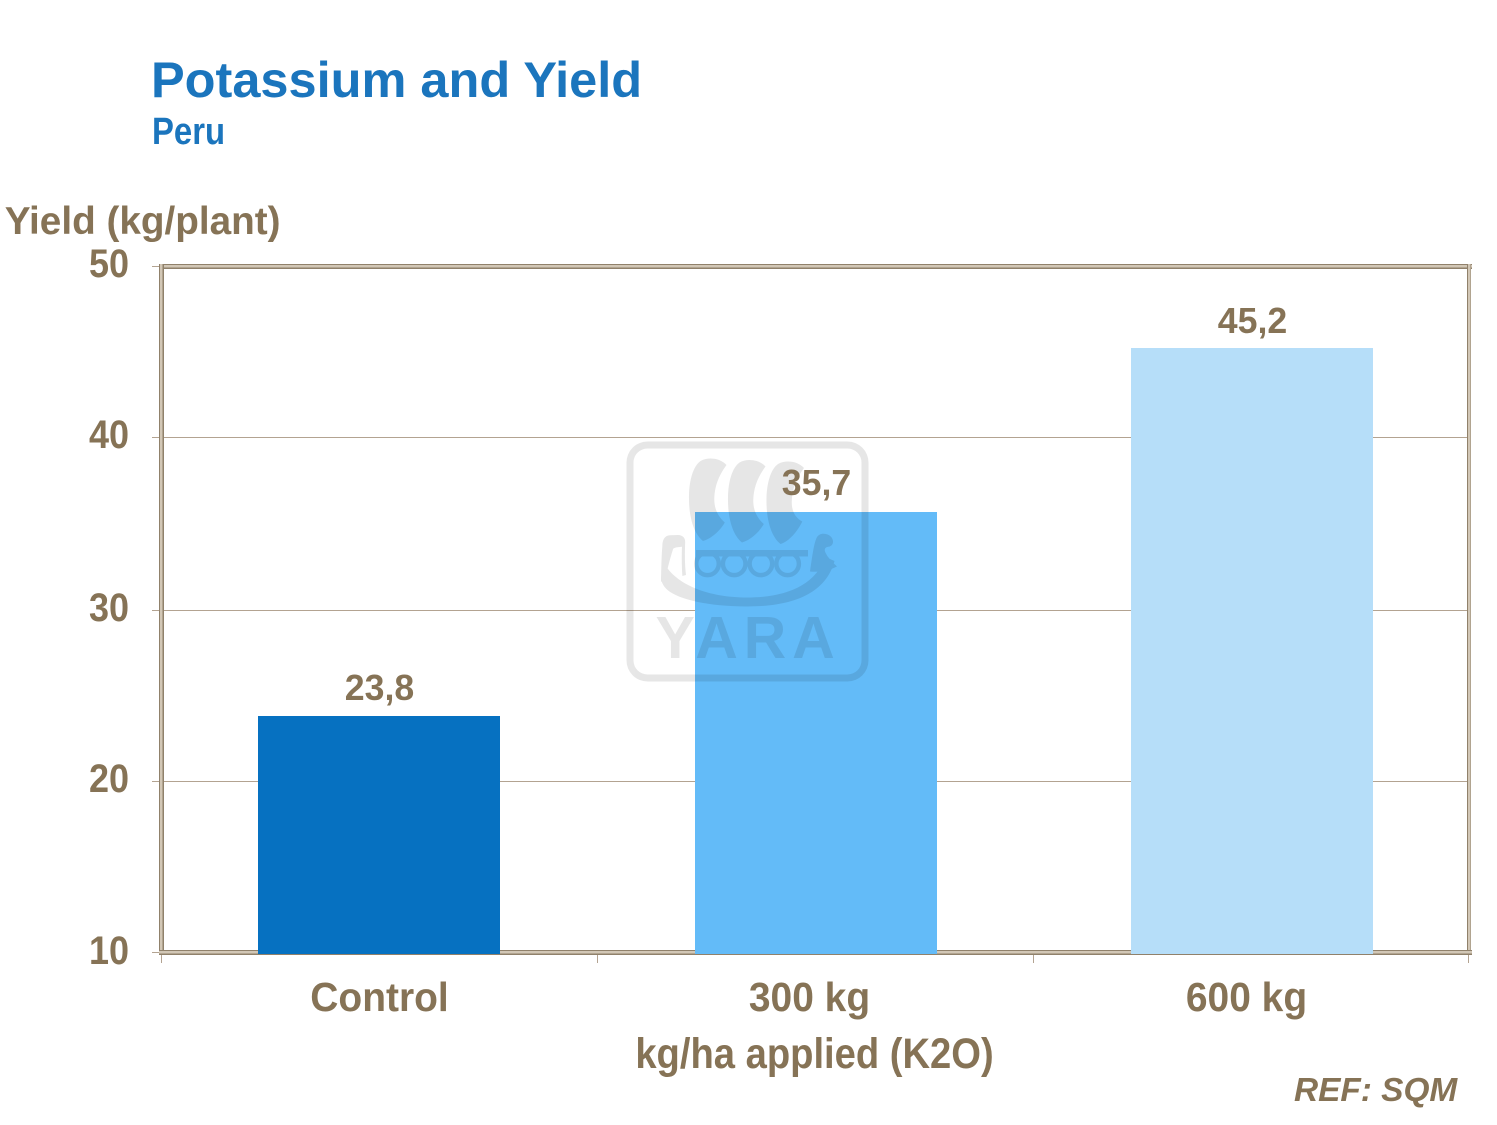 The width and height of the screenshot is (1497, 1125). What do you see at coordinates (748, 638) in the screenshot?
I see `svg-text: YARA` at bounding box center [748, 638].